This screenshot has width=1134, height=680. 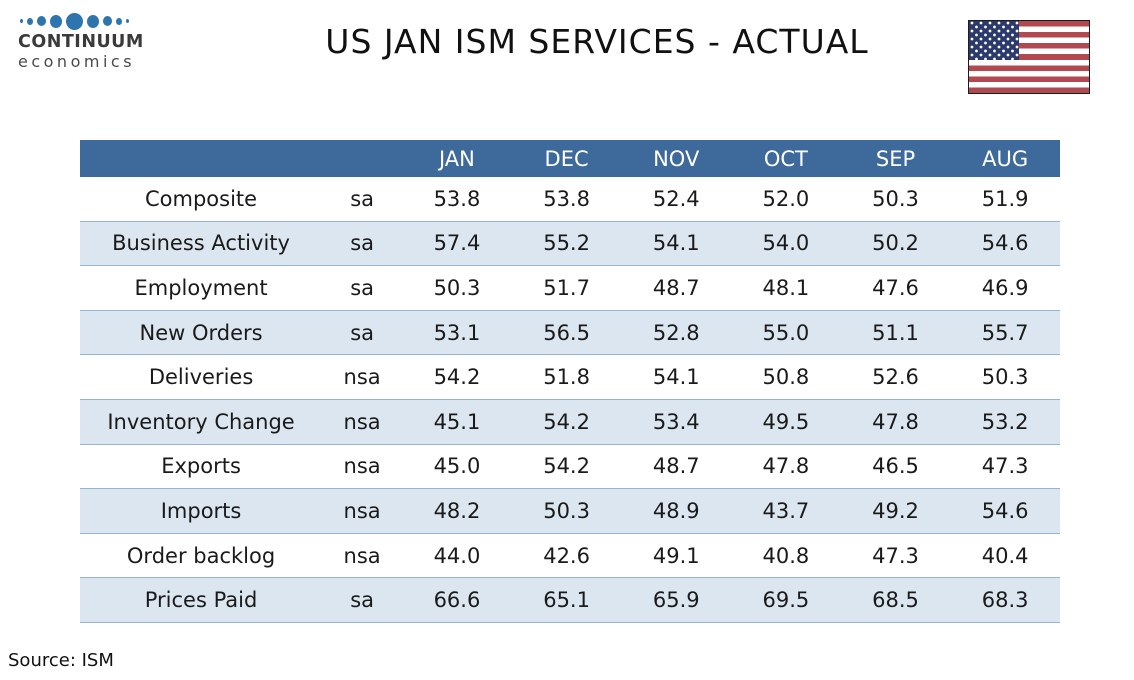 What do you see at coordinates (566, 377) in the screenshot?
I see `value-cell: 51.8` at bounding box center [566, 377].